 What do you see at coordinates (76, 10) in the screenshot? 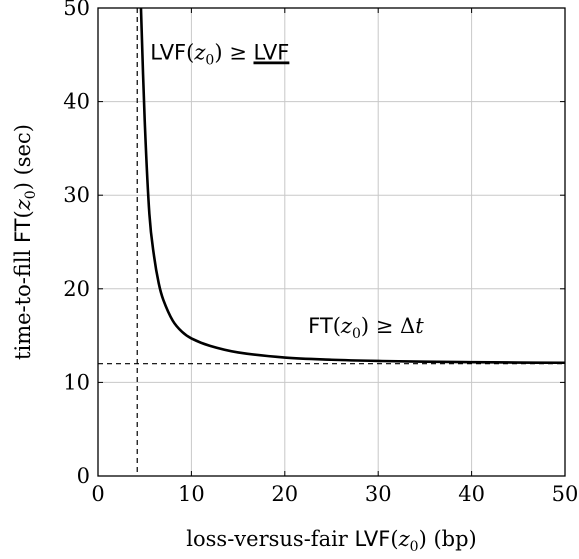
I see `y-tick-label: 50` at bounding box center [76, 10].